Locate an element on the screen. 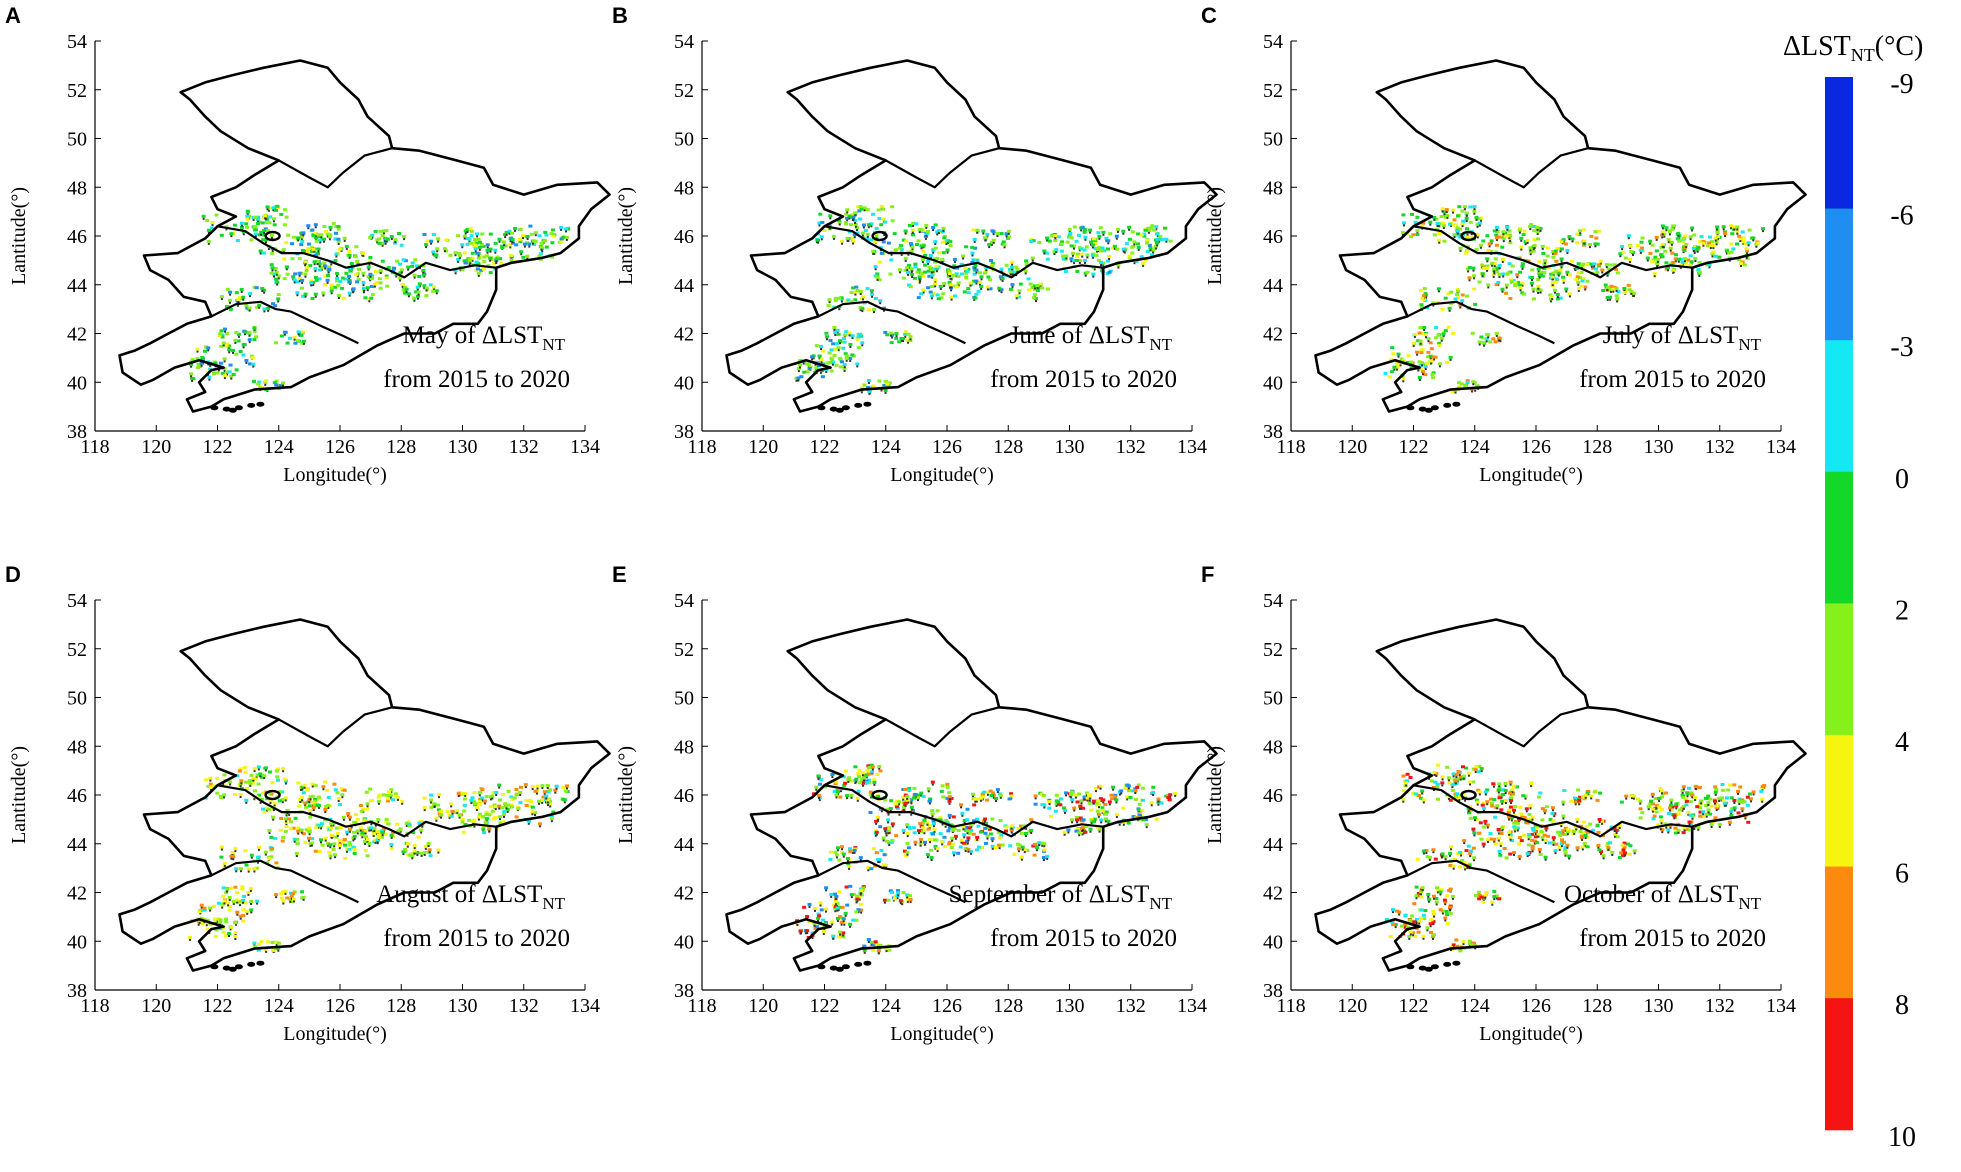  panel-letter: C is located at coordinates (1209, 15).